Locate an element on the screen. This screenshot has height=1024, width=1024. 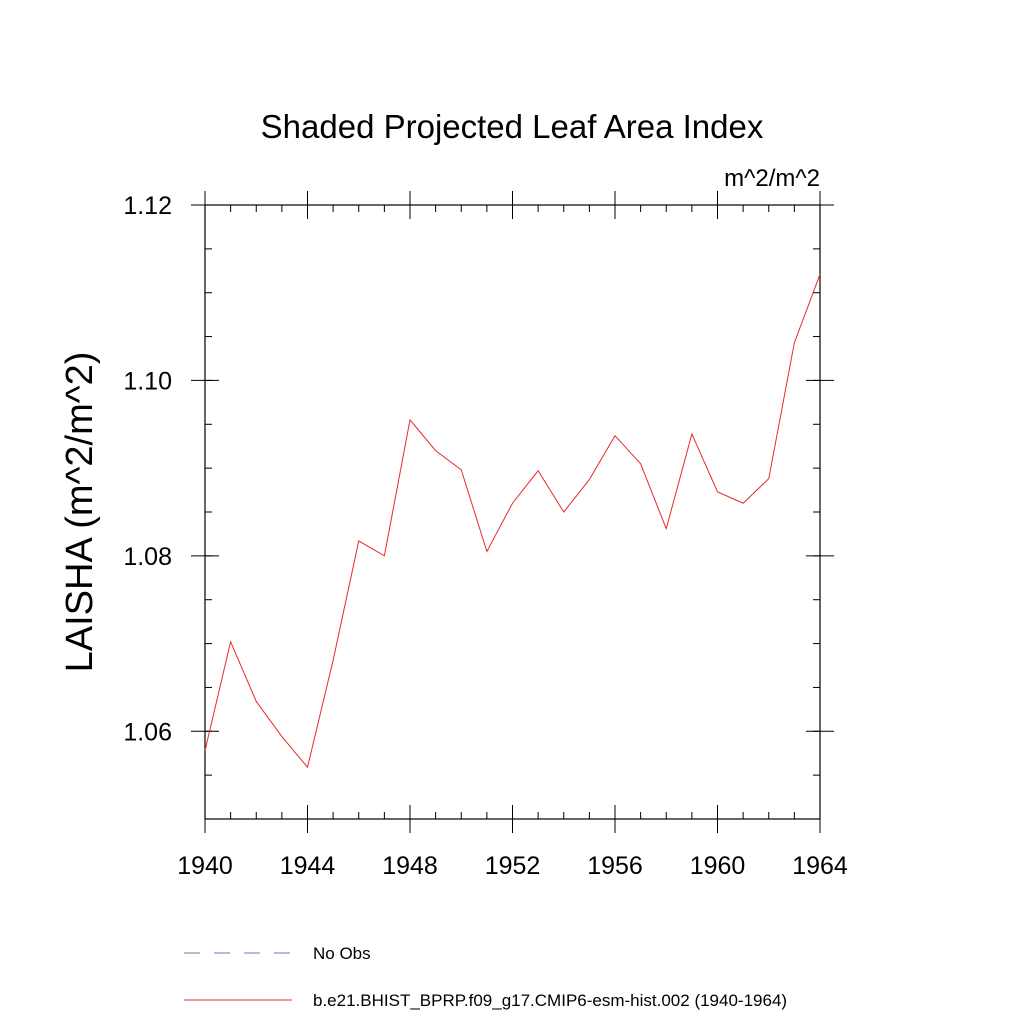
x-tick-label: 1964 is located at coordinates (820, 866).